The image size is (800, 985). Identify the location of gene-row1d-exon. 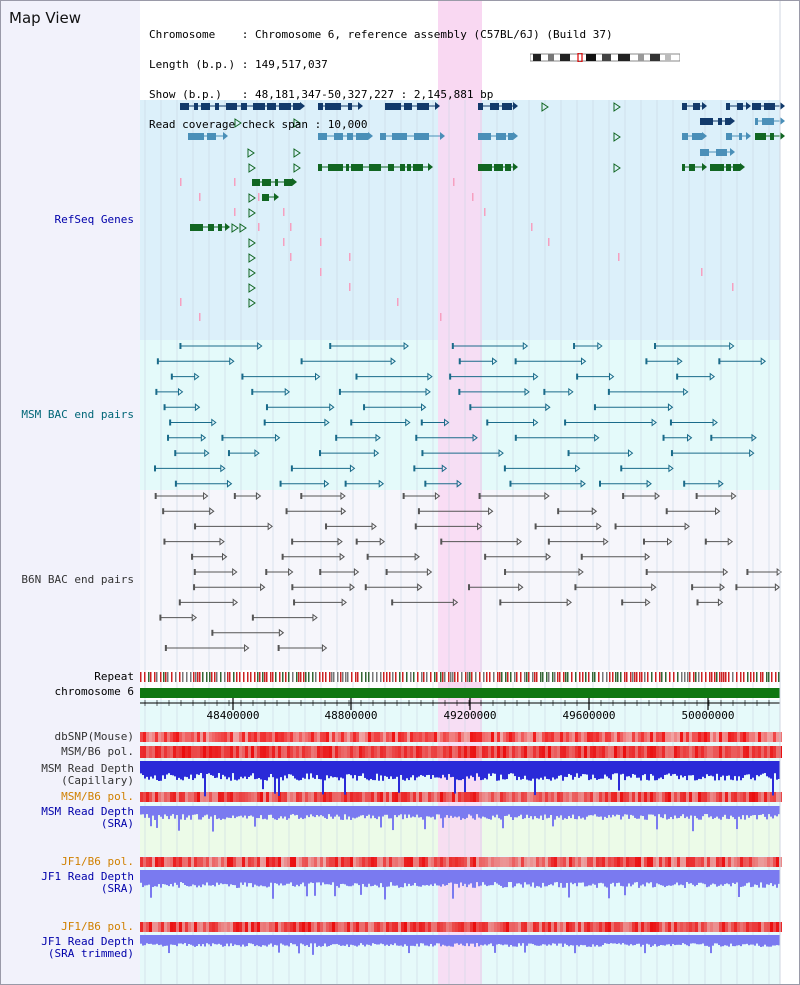
(480, 106).